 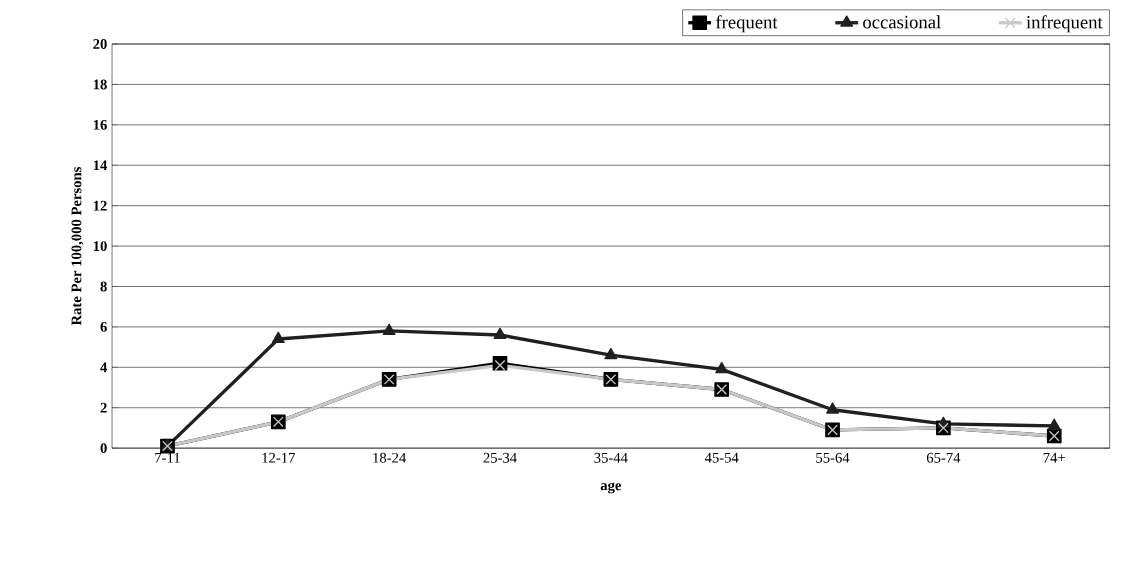 I want to click on y-tick-label: 2, so click(x=103, y=408).